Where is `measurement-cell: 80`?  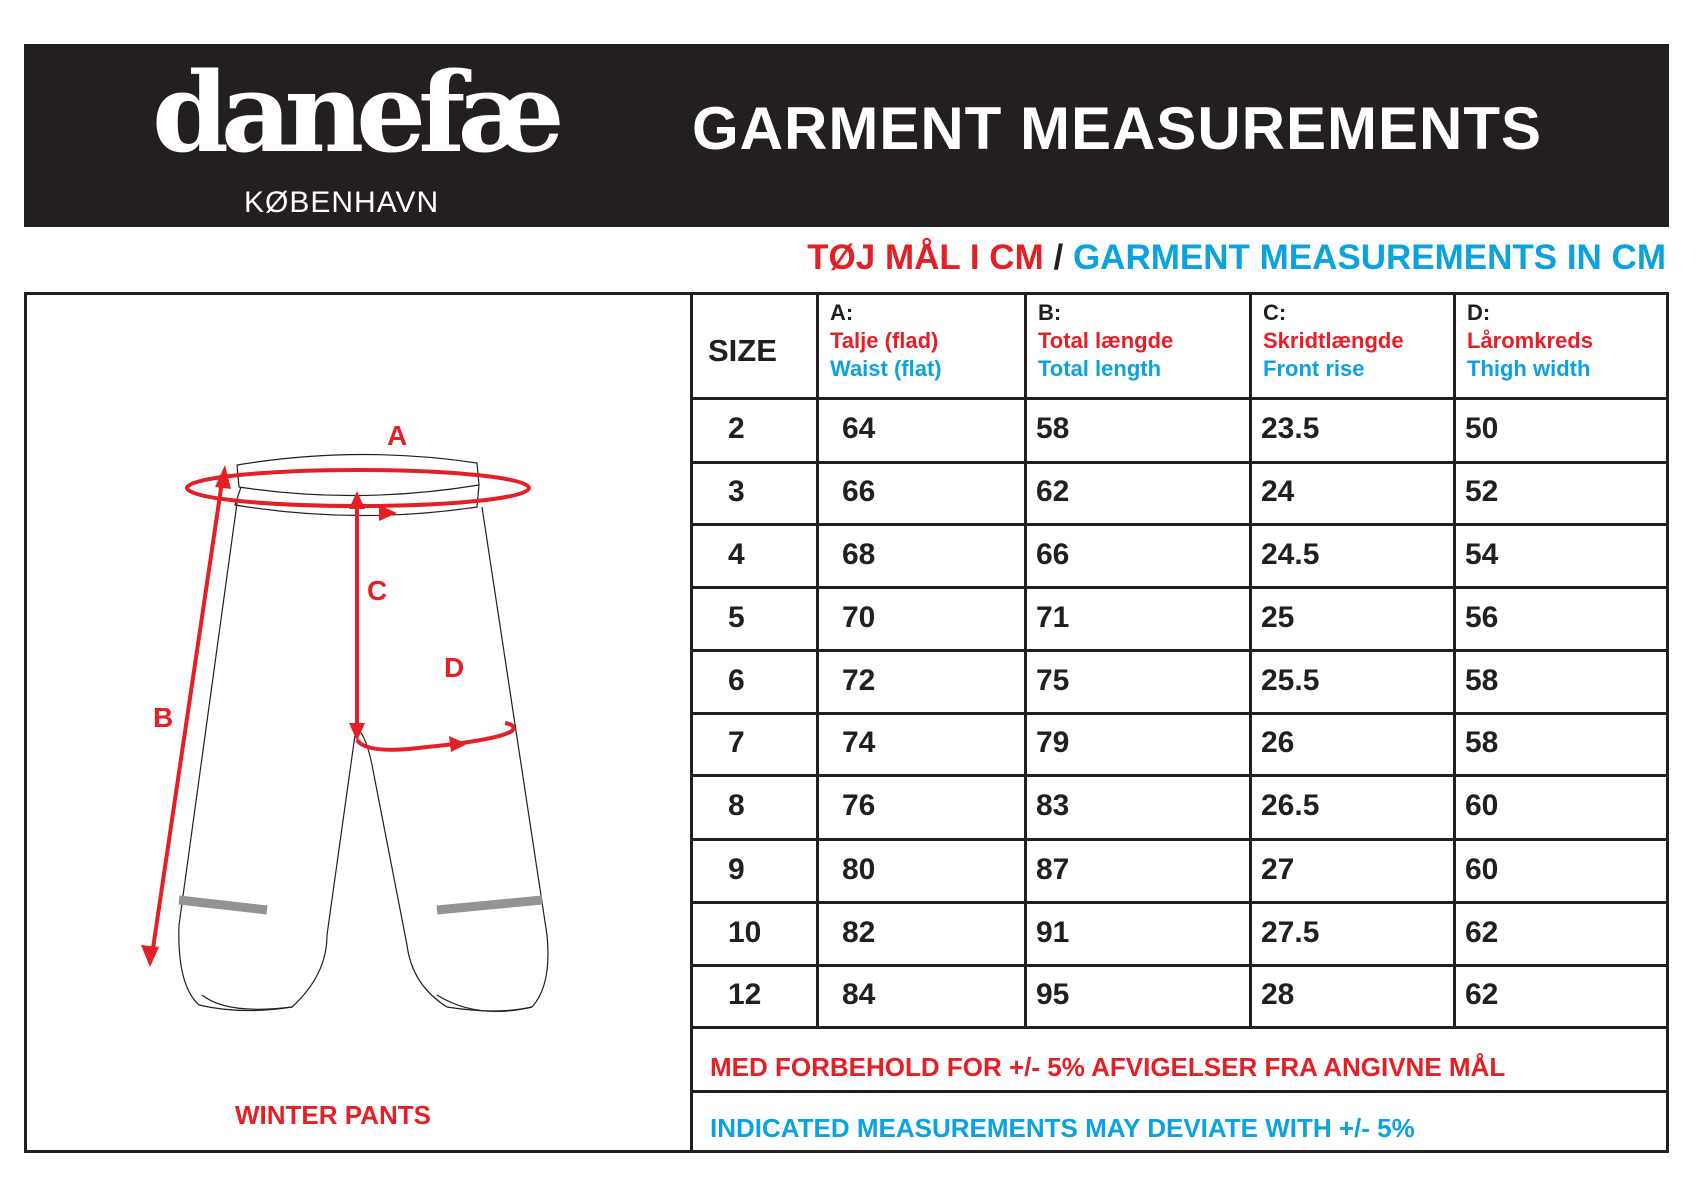
measurement-cell: 80 is located at coordinates (859, 869).